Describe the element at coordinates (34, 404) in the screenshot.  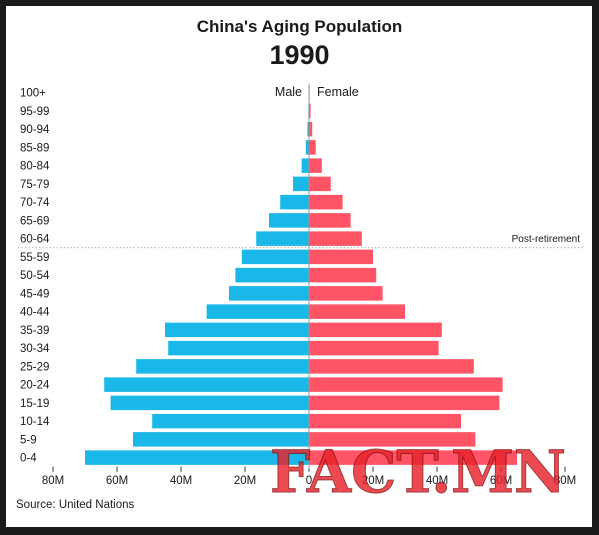
I see `age-label-15-19: 15-19` at that location.